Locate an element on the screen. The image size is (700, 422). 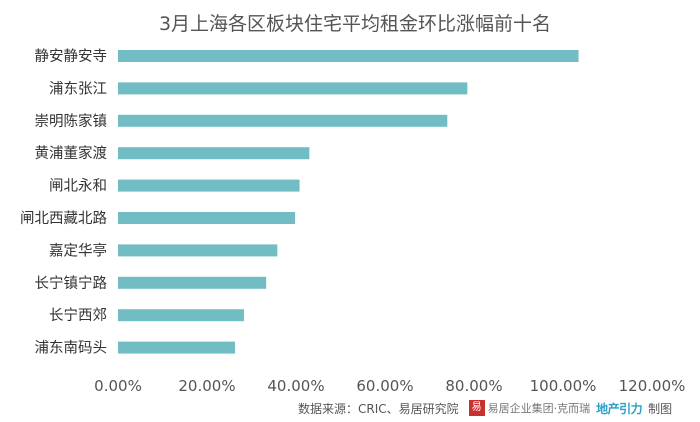
wordmark-logo: 地产引力 is located at coordinates (619, 408).